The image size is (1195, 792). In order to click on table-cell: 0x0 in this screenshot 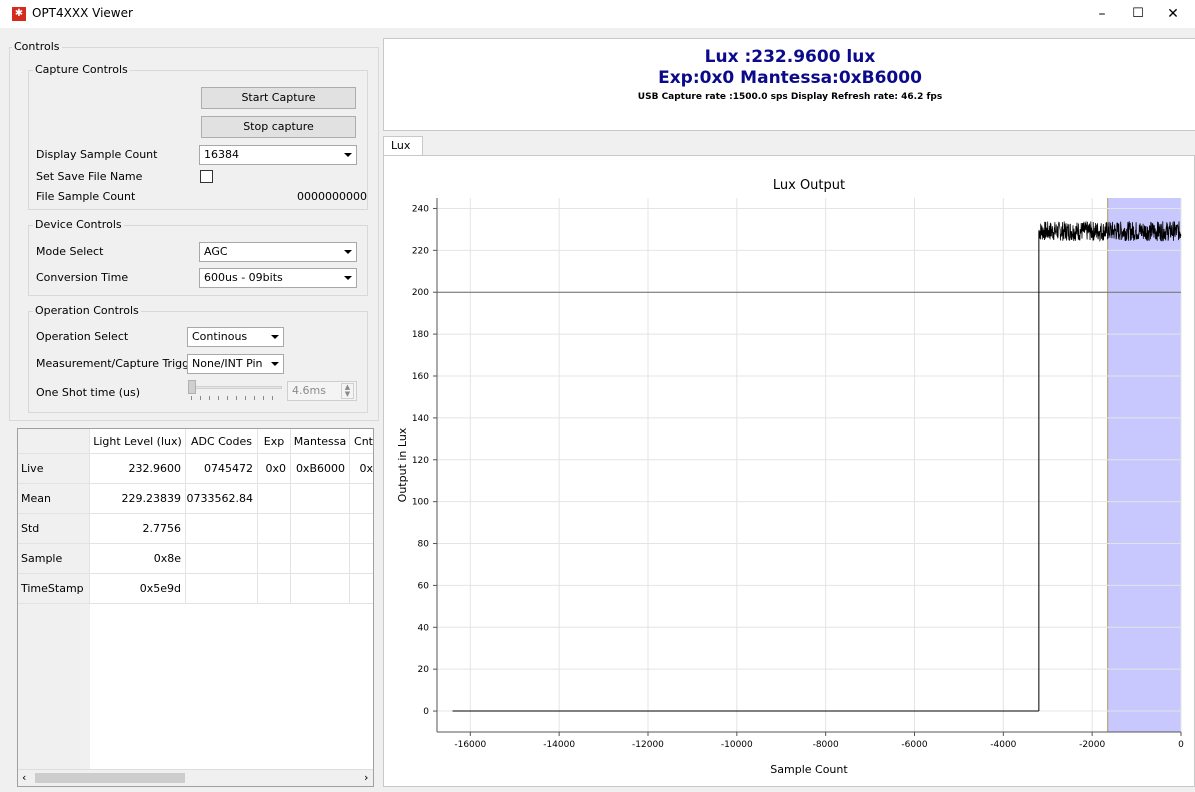, I will do `click(274, 469)`.